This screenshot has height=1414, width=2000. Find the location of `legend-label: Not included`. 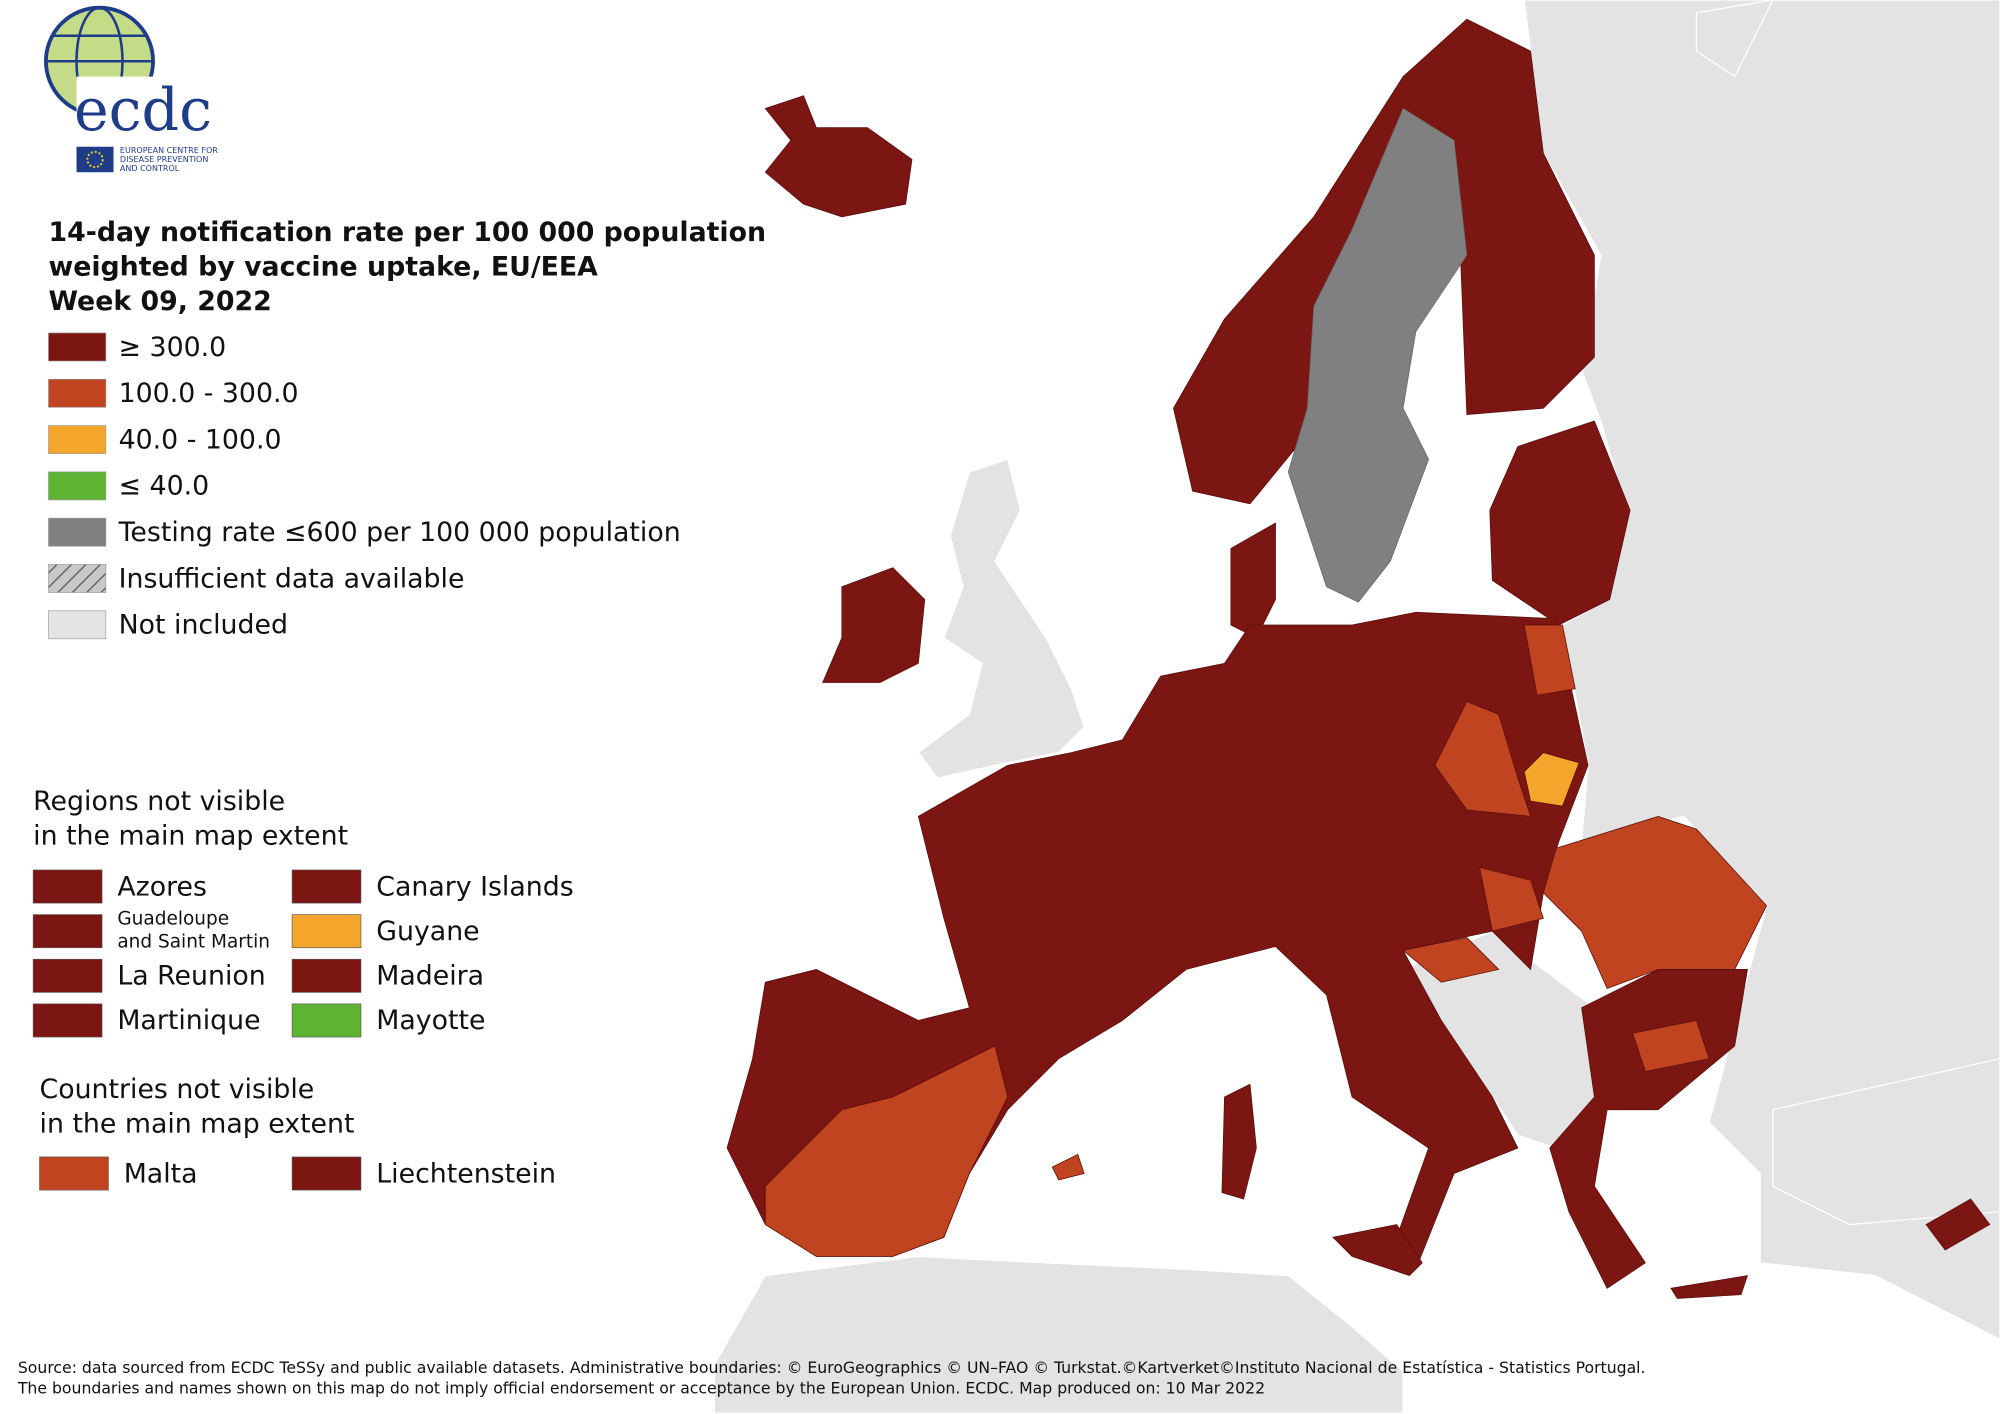

legend-label: Not included is located at coordinates (203, 625).